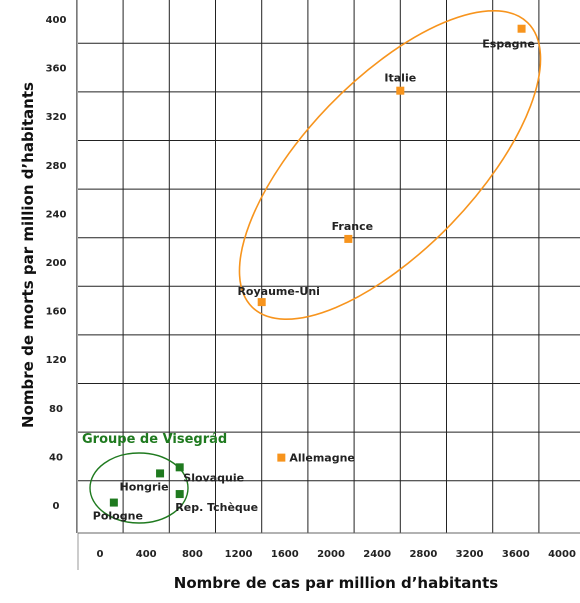 The width and height of the screenshot is (580, 603). Describe the element at coordinates (352, 226) in the screenshot. I see `data-point-label: France` at that location.